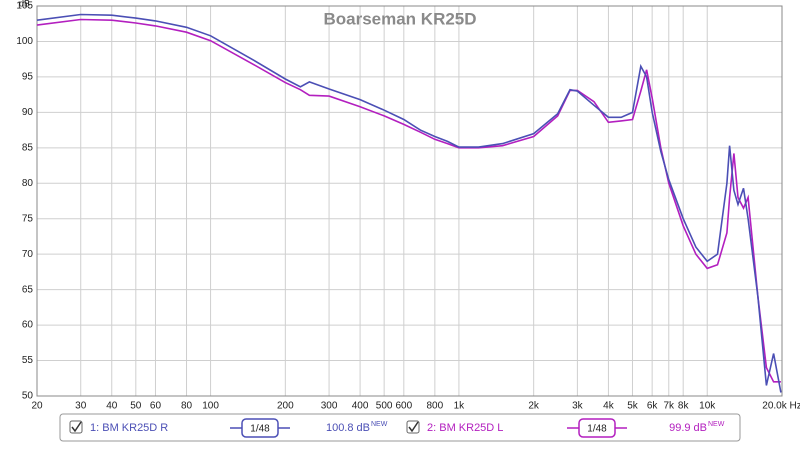 The width and height of the screenshot is (800, 449). What do you see at coordinates (187, 406) in the screenshot?
I see `x-tick-label: 80` at bounding box center [187, 406].